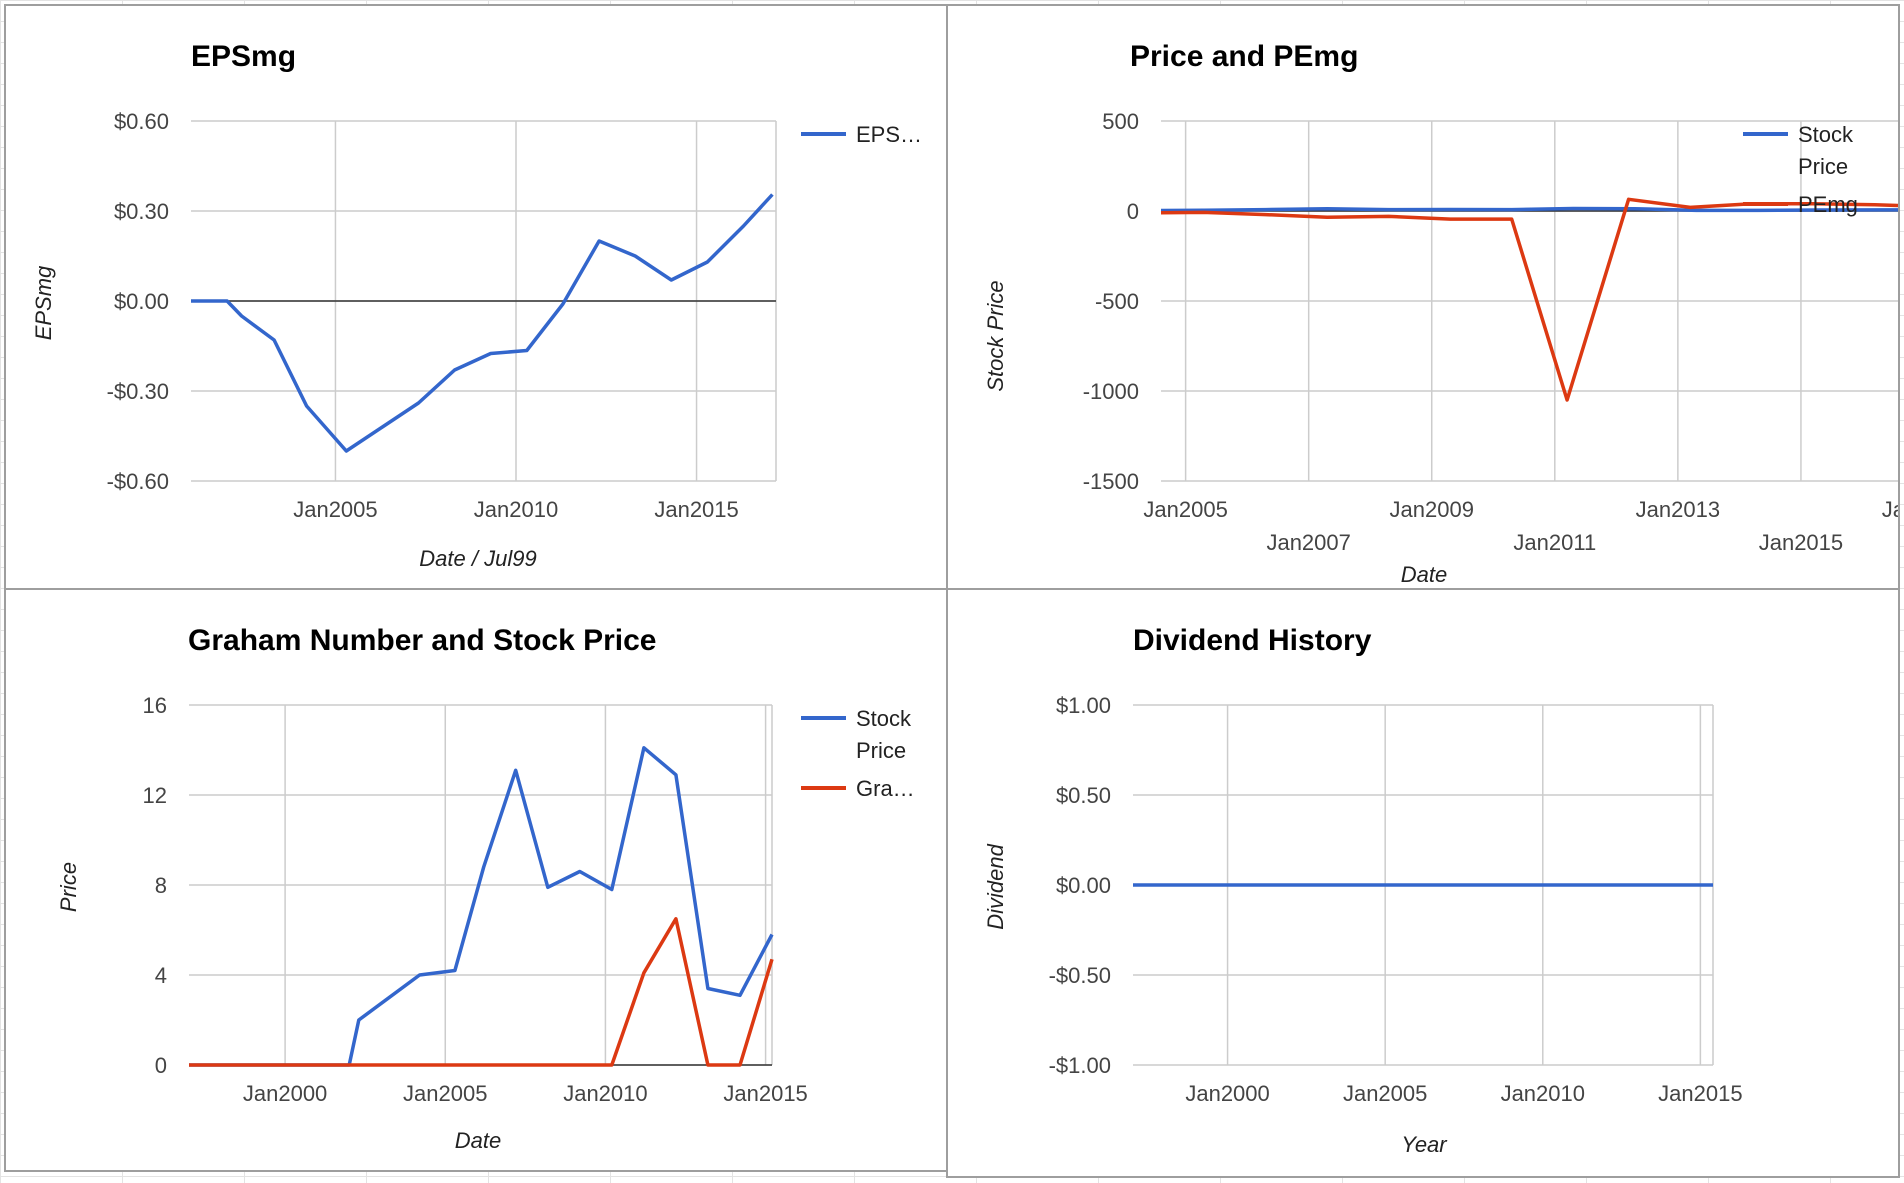  Describe the element at coordinates (243, 56) in the screenshot. I see `chart-title: EPSmg` at that location.